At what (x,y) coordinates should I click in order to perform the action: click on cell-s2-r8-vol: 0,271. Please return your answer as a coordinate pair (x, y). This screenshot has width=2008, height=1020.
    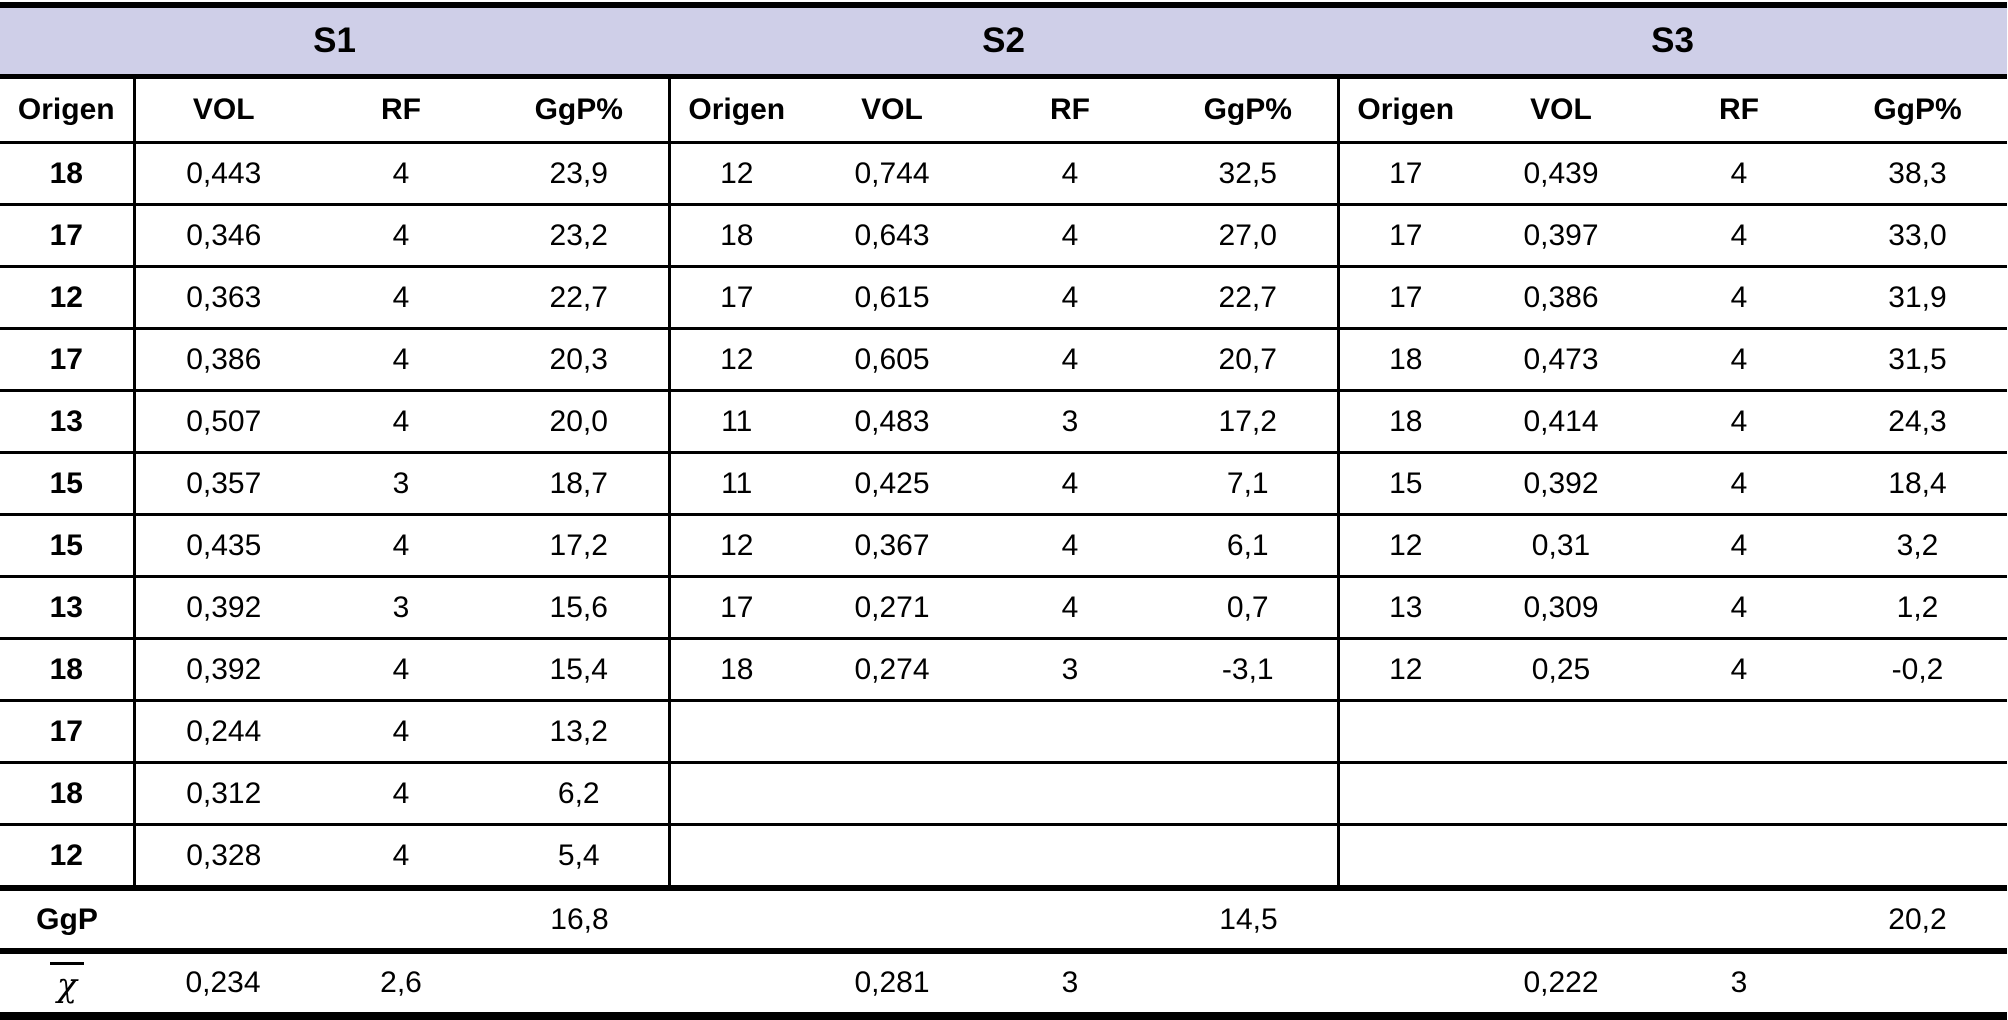
    Looking at the image, I should click on (892, 608).